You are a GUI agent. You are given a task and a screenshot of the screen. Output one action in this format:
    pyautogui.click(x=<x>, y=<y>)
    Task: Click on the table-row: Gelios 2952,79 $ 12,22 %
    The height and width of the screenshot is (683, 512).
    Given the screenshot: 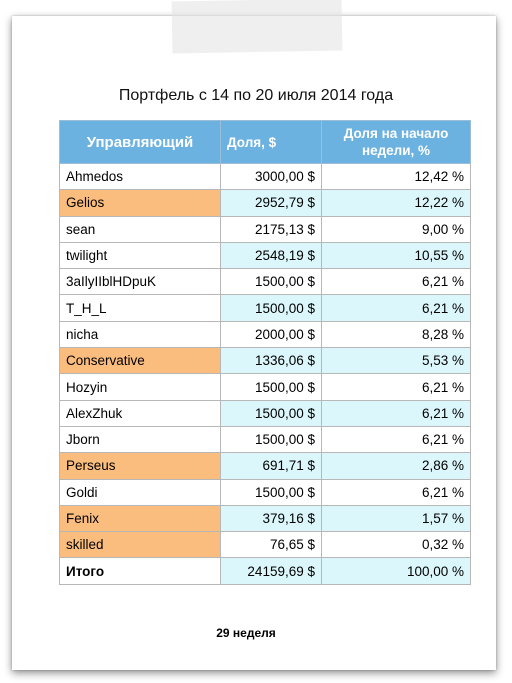 What is the action you would take?
    pyautogui.click(x=265, y=203)
    